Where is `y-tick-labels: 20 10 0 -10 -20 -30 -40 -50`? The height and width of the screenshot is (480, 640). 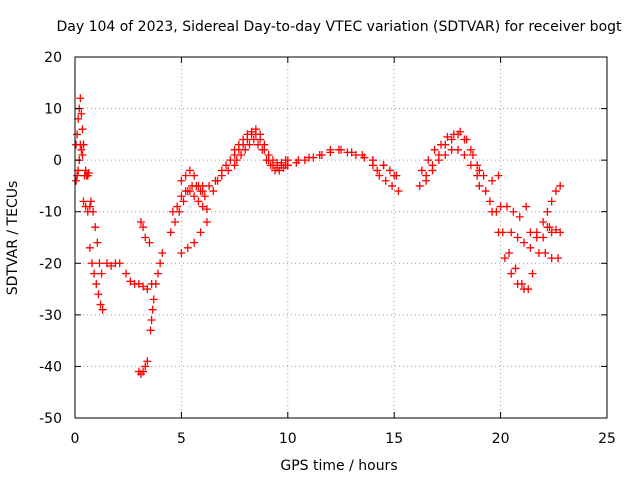
y-tick-labels: 20 10 0 -10 -20 -30 -40 -50 is located at coordinates (50, 238).